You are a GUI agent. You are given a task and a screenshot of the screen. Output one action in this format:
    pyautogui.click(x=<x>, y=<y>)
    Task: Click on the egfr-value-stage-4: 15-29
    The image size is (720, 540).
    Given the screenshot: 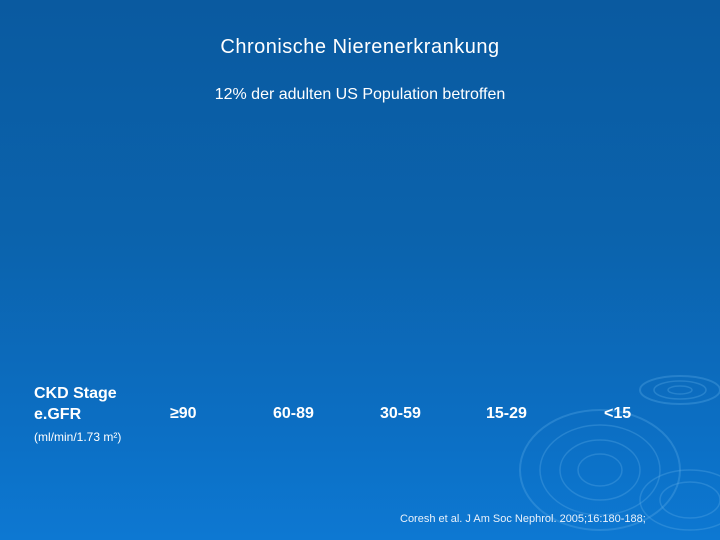 What is the action you would take?
    pyautogui.click(x=506, y=413)
    